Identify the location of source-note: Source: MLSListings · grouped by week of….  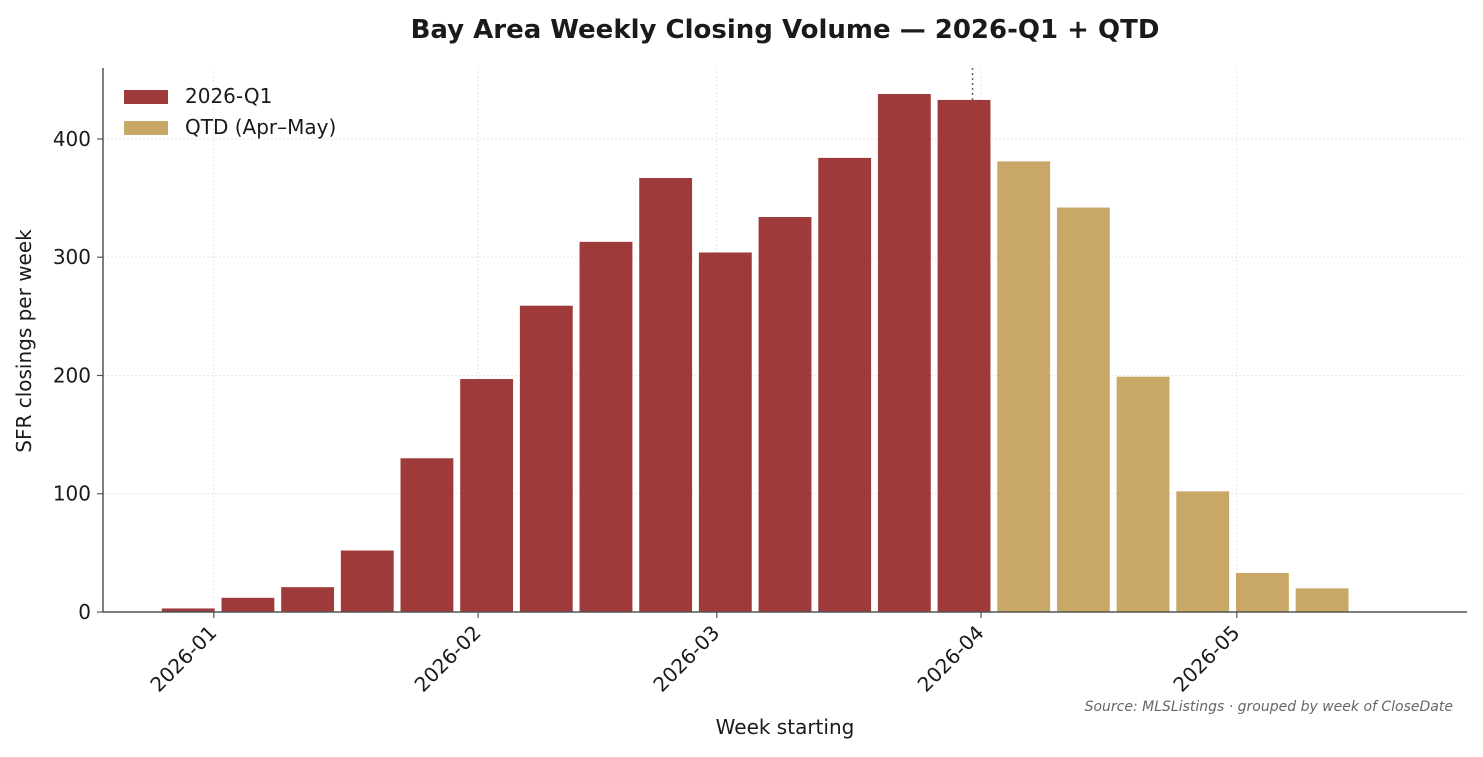
(1269, 707).